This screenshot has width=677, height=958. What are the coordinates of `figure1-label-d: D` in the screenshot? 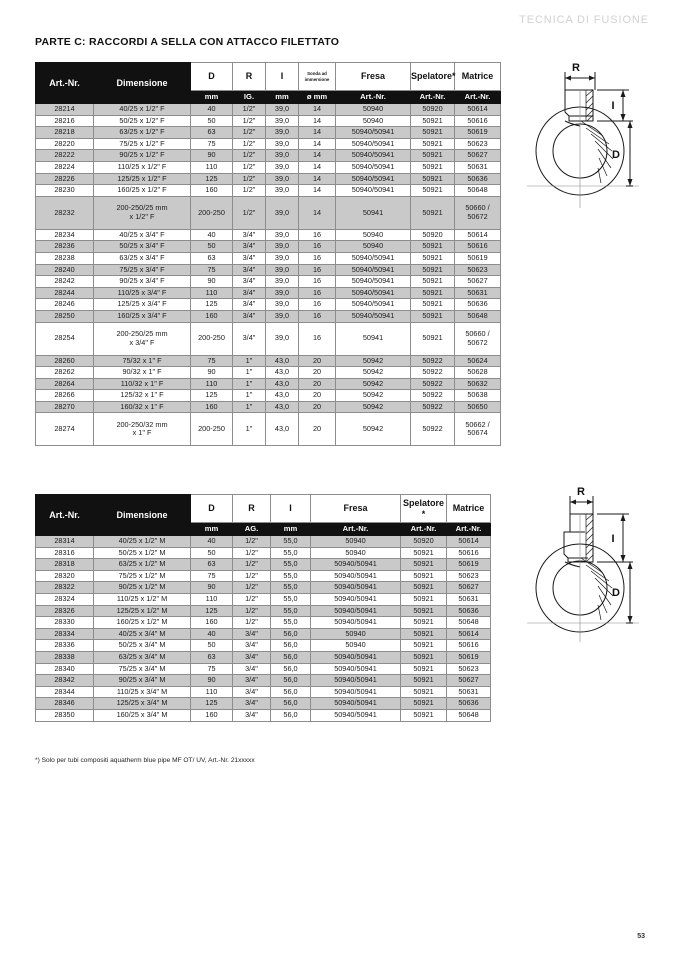 It's located at (616, 155).